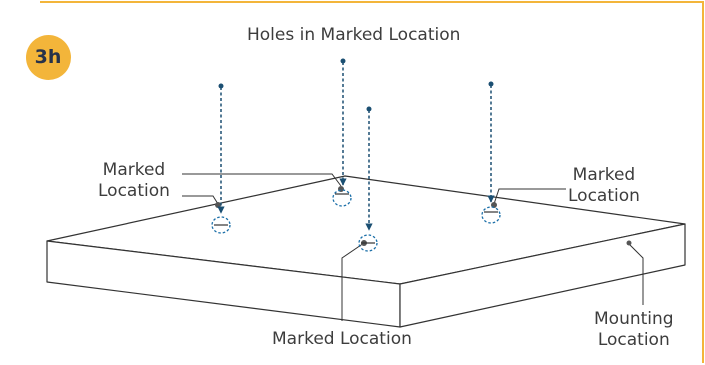 This screenshot has width=705, height=365. I want to click on label-holes: Holes in Marked Location, so click(354, 35).